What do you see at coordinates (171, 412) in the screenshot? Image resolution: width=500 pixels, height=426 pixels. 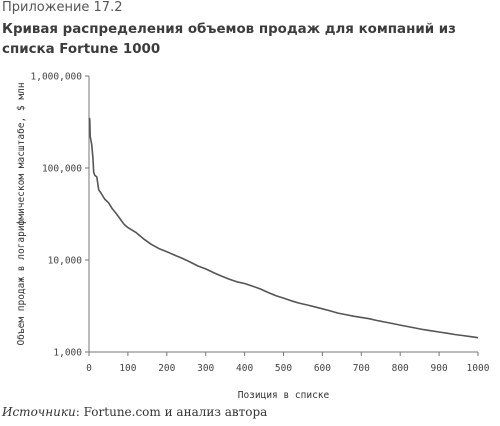 I see `source-text: : Fortune.com и анализ автора` at bounding box center [171, 412].